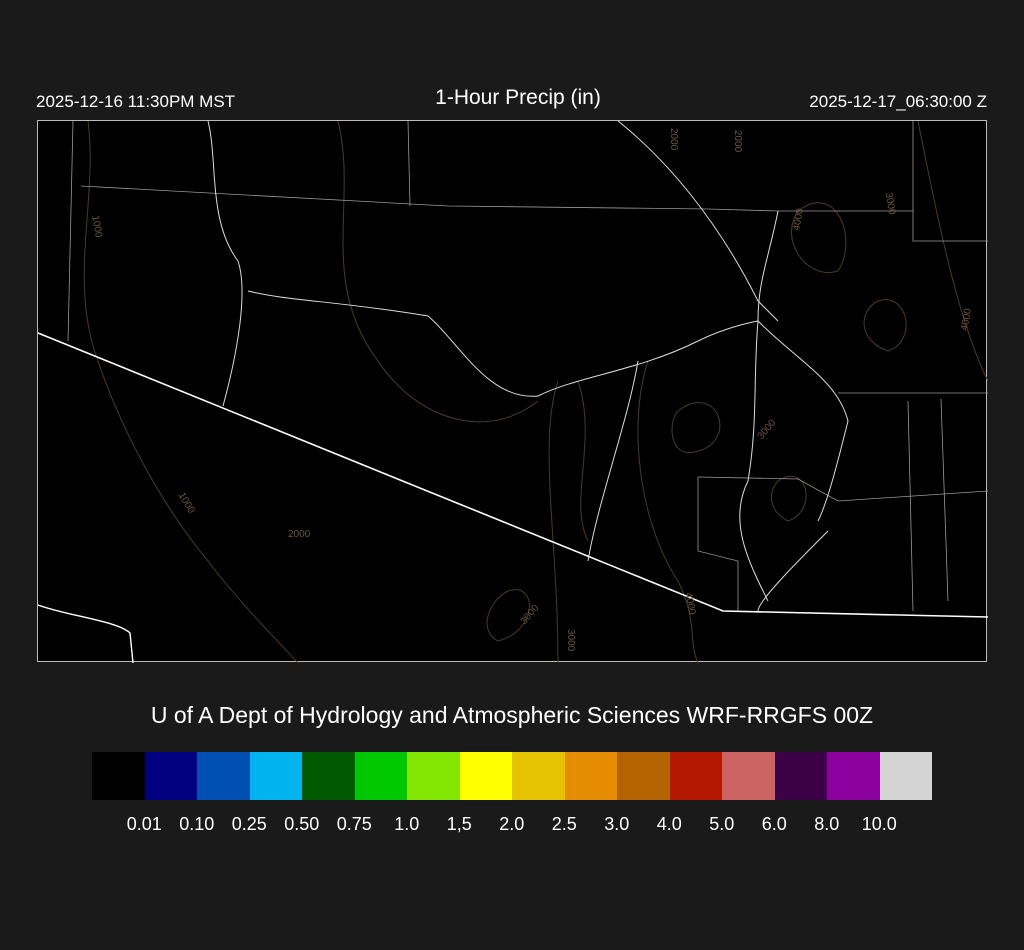 Image resolution: width=1024 pixels, height=950 pixels. I want to click on legend-label: 10.0, so click(879, 824).